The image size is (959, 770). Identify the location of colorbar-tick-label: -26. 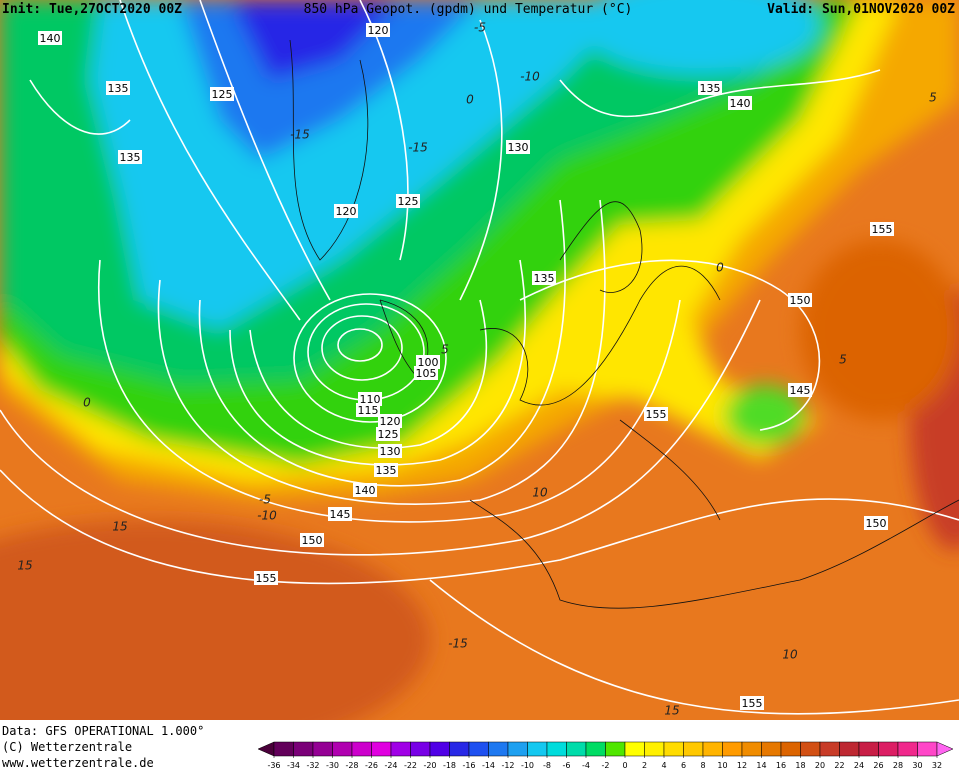
(371, 765).